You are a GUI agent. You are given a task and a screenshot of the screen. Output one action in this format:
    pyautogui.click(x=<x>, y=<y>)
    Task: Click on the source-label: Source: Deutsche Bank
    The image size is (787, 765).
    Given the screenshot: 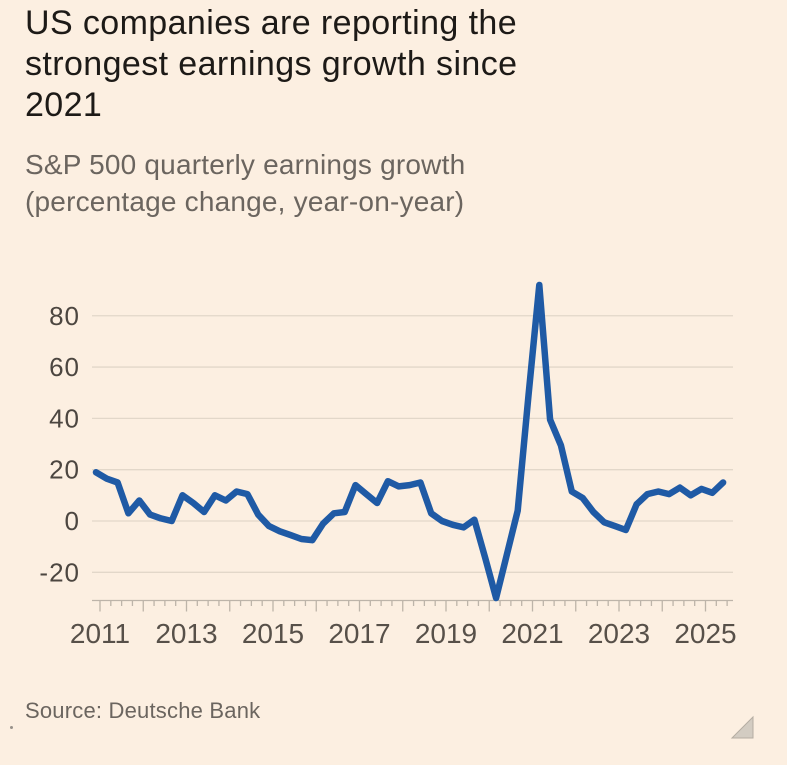 What is the action you would take?
    pyautogui.click(x=143, y=710)
    